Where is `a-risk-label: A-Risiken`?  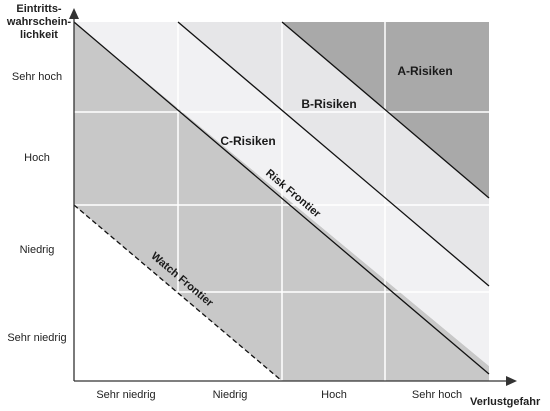 a-risk-label: A-Risiken is located at coordinates (424, 71).